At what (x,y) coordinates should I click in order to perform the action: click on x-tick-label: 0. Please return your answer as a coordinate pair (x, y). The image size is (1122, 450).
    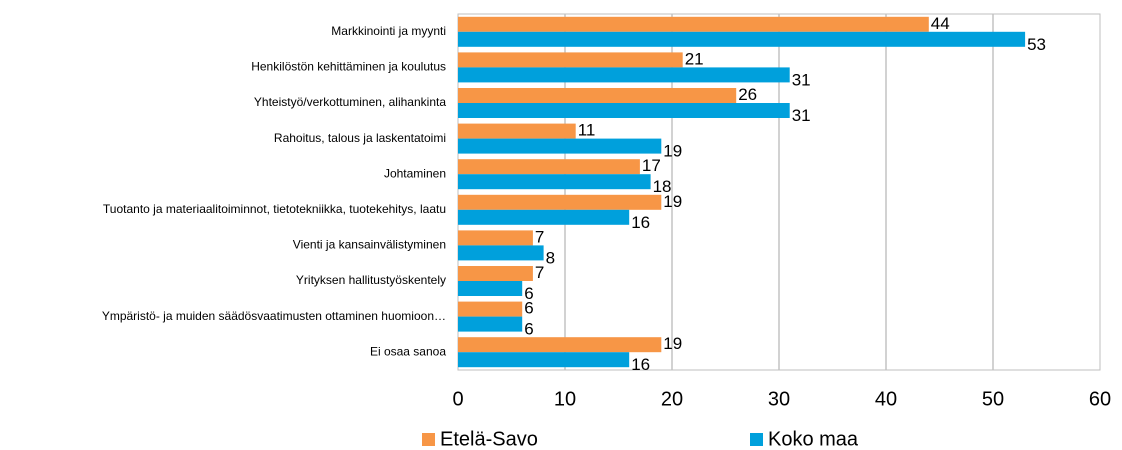
    Looking at the image, I should click on (457, 399).